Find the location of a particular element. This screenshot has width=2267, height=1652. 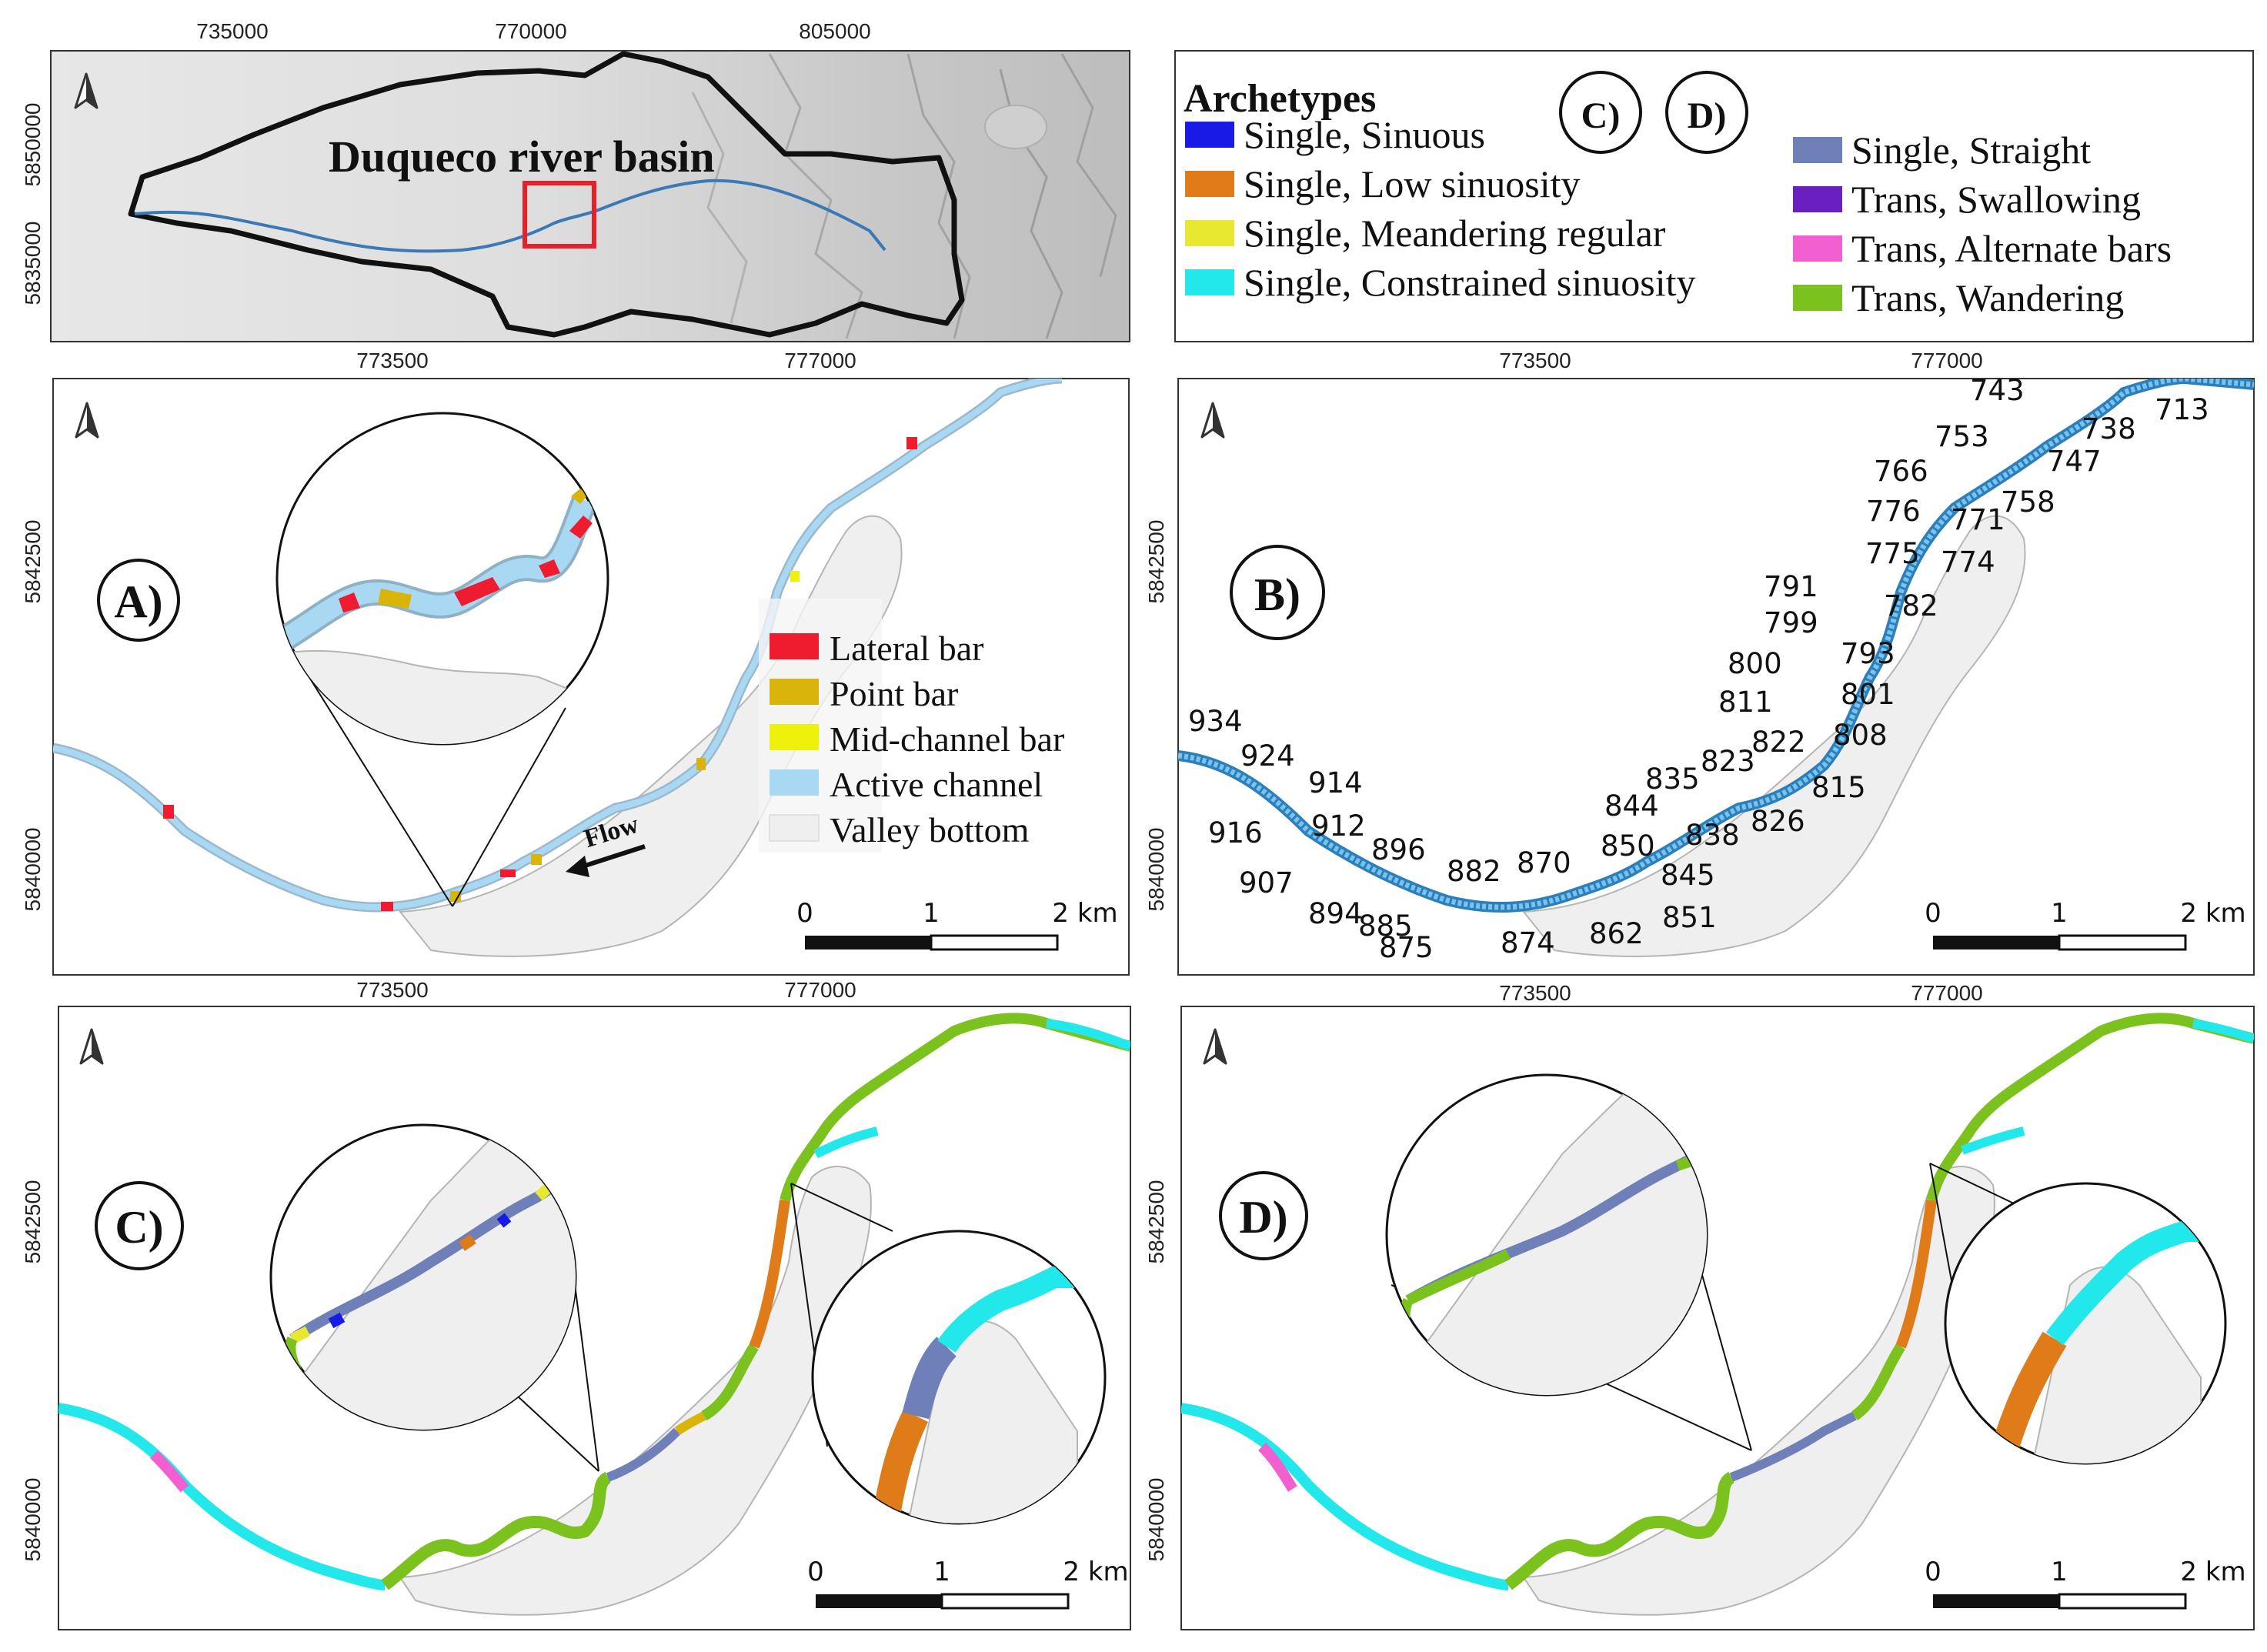

reach-id-label: 850 is located at coordinates (1628, 846).